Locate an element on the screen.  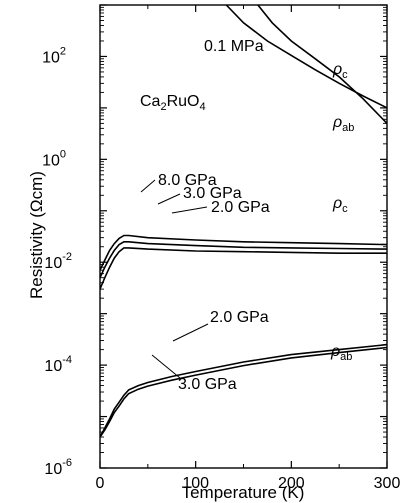
x-tick-label: 0 is located at coordinates (100, 483).